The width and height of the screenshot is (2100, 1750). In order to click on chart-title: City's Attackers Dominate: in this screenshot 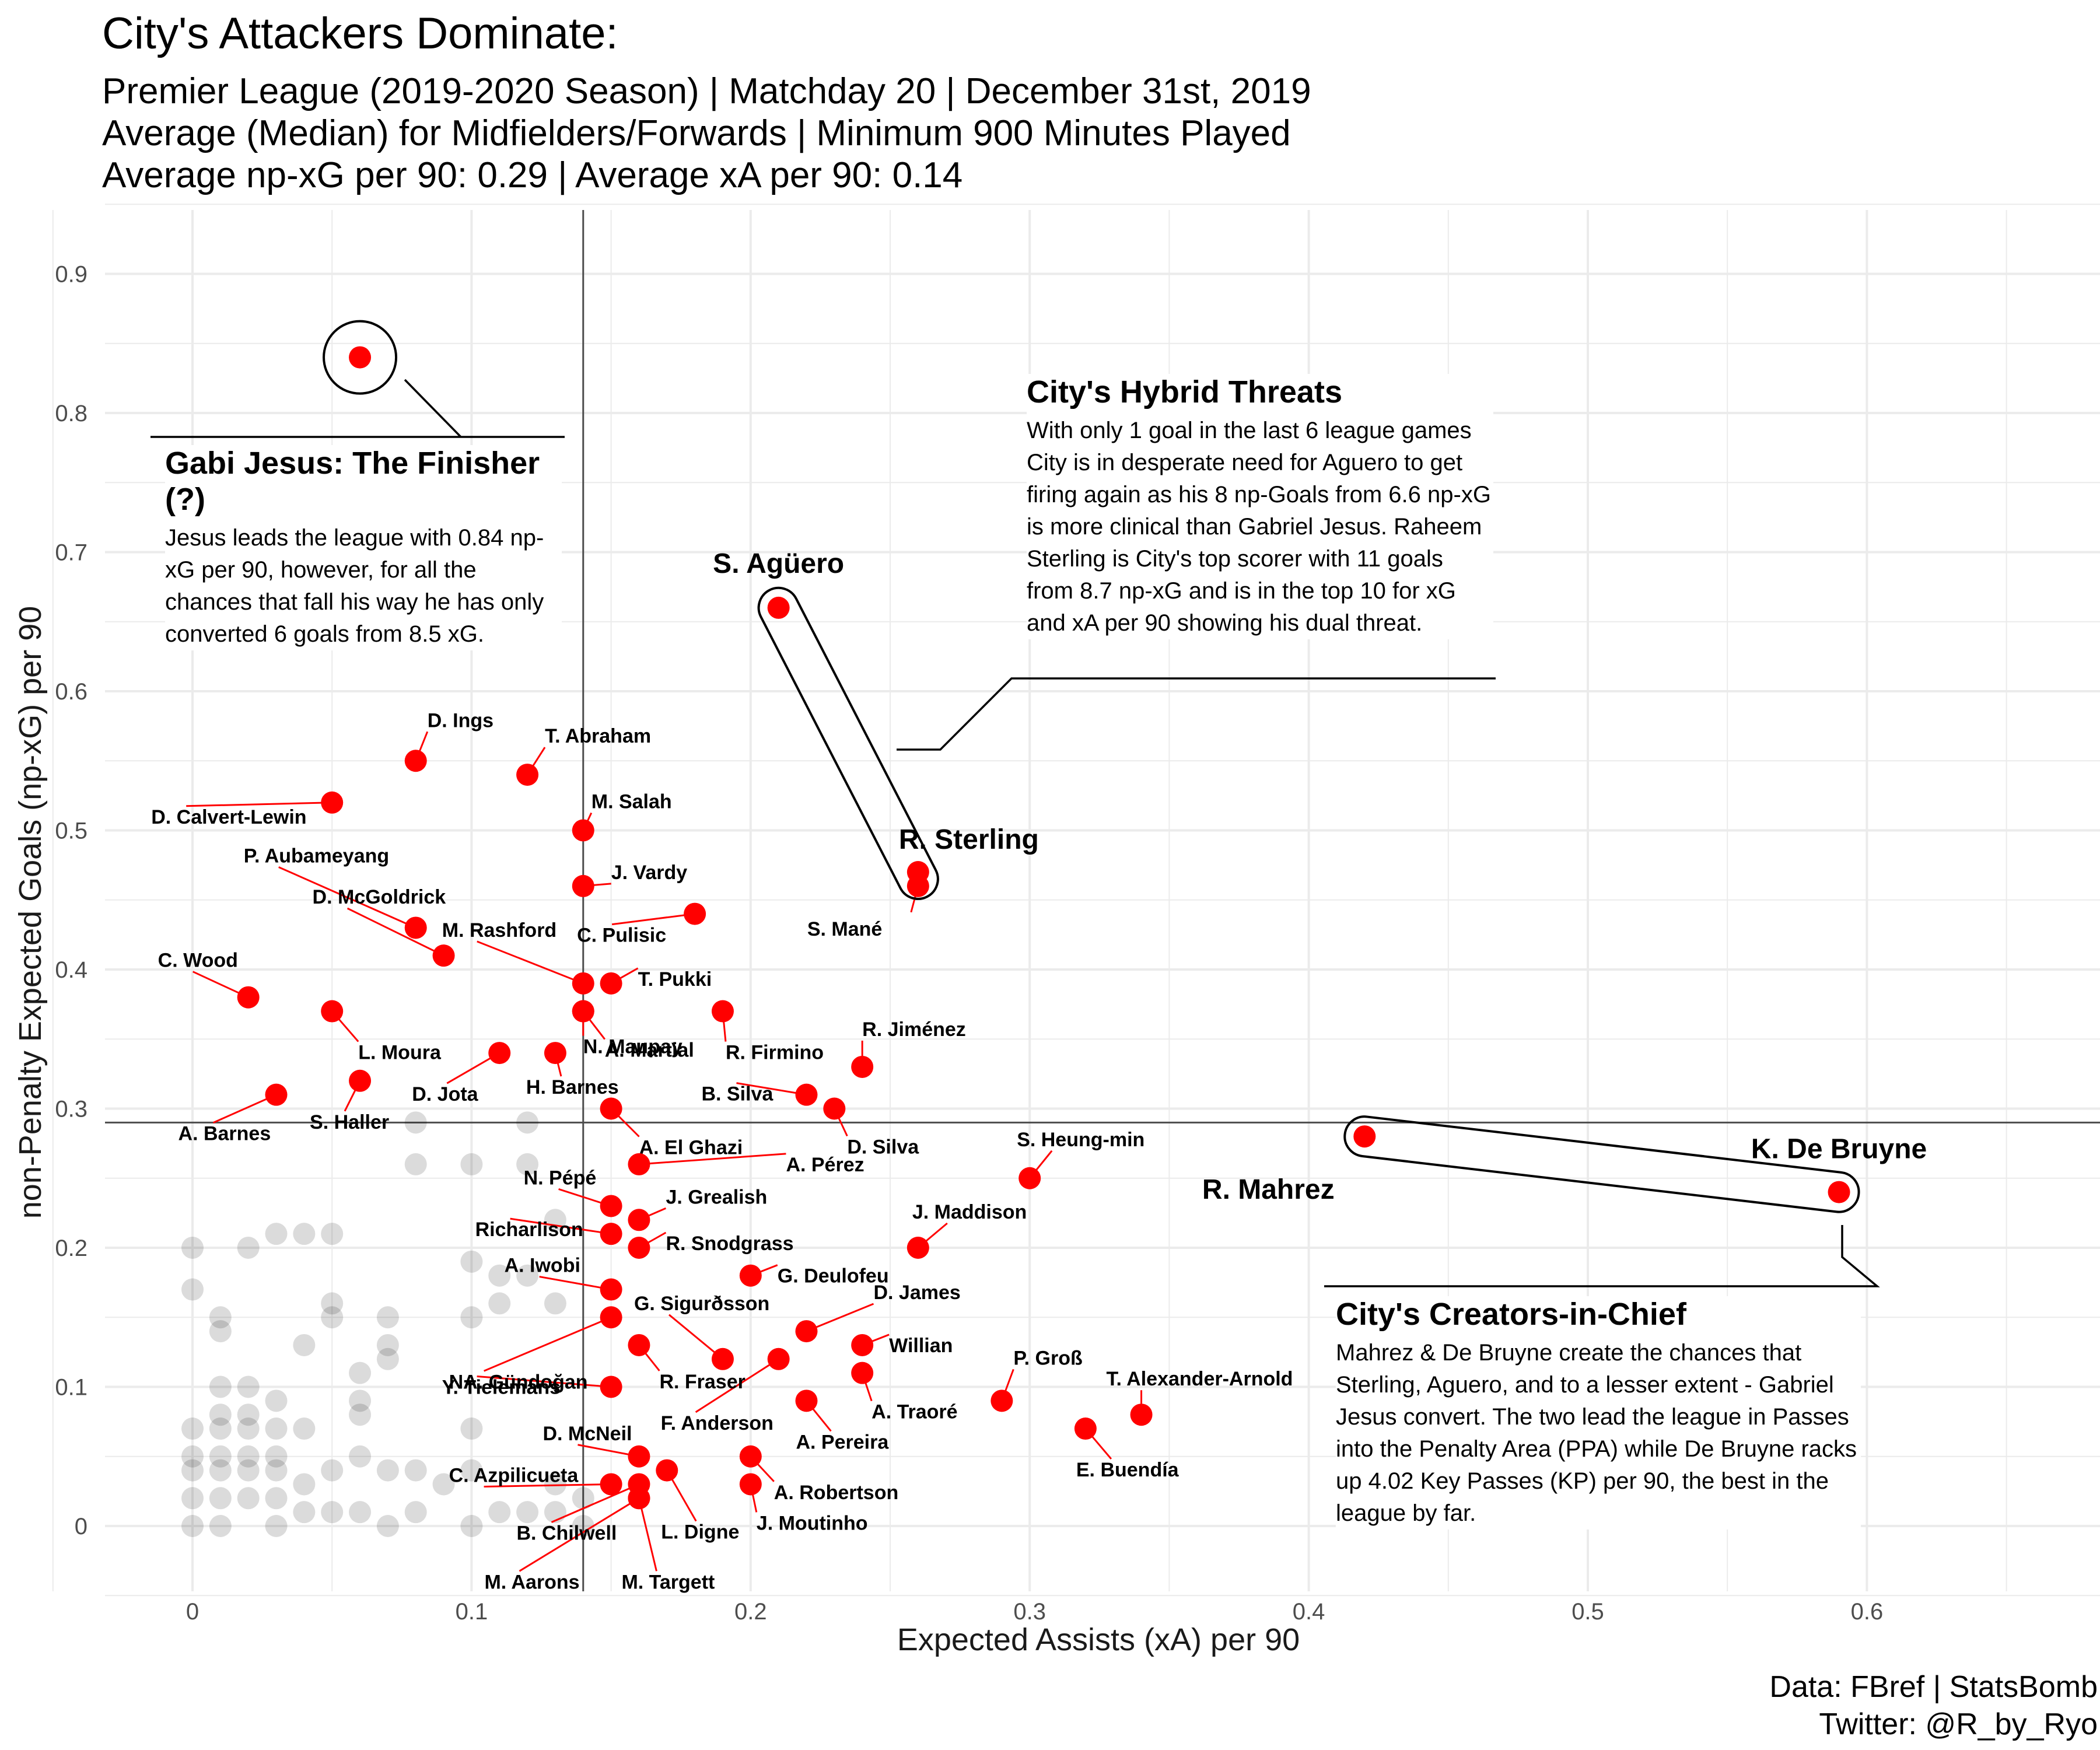, I will do `click(360, 33)`.